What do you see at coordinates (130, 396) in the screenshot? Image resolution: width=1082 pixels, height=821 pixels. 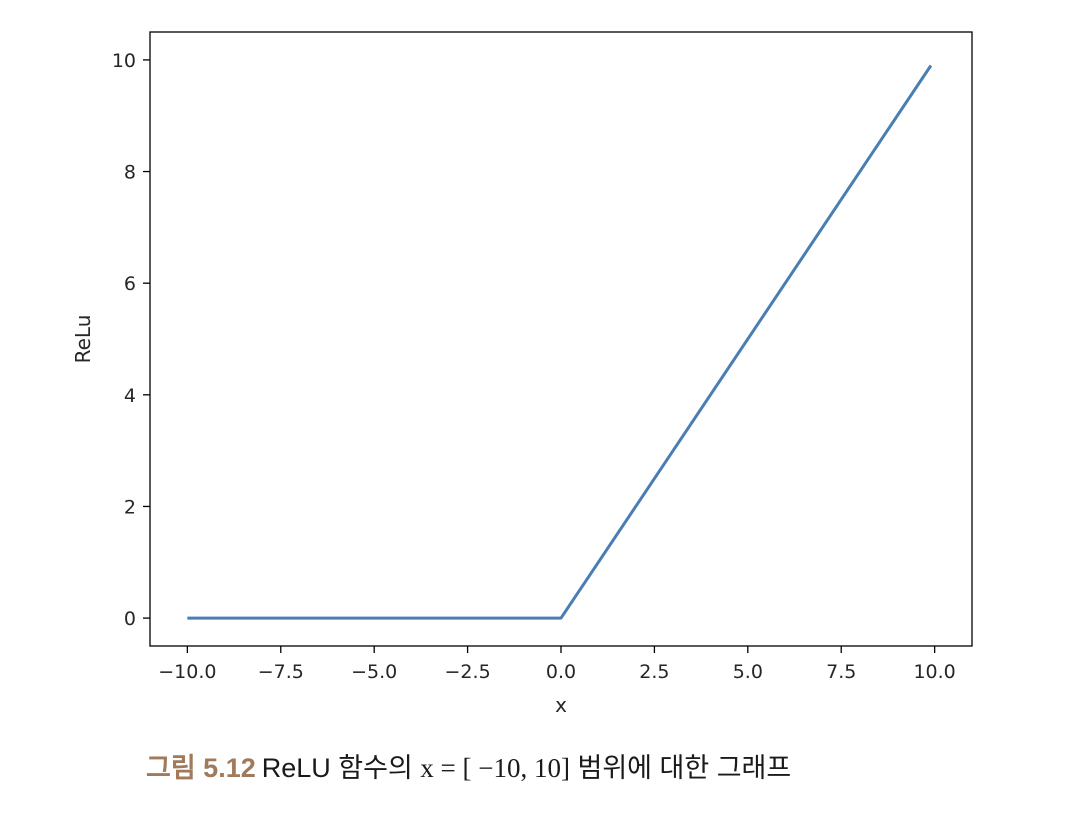 I see `y-tick-label: 4` at bounding box center [130, 396].